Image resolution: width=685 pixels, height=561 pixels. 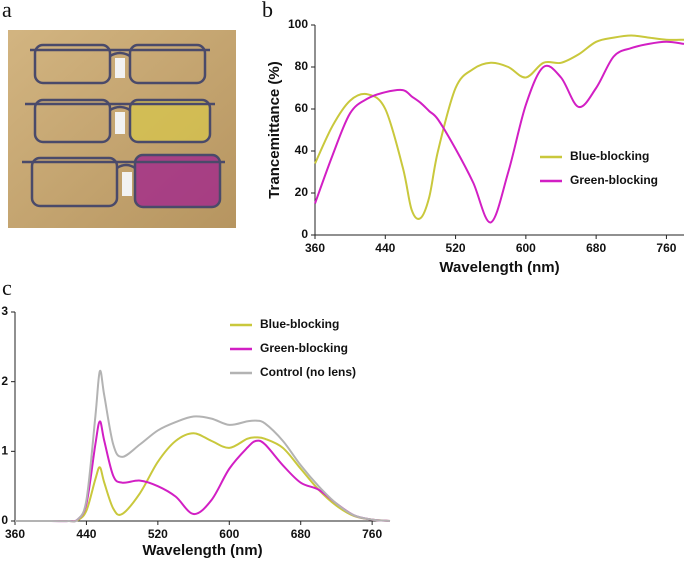 I want to click on glasses, so click(x=123, y=126).